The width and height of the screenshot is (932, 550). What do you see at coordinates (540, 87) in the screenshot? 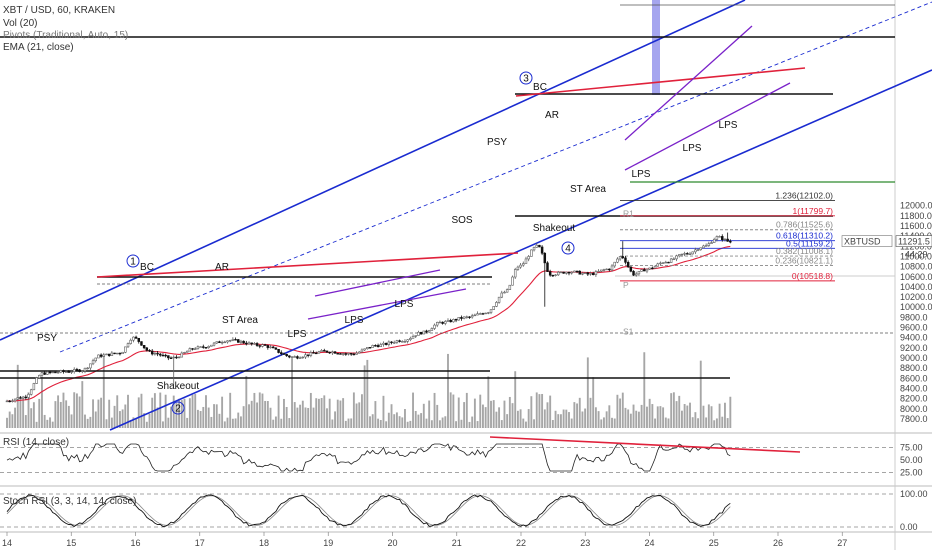
I see `wyckoff-label: BC` at bounding box center [540, 87].